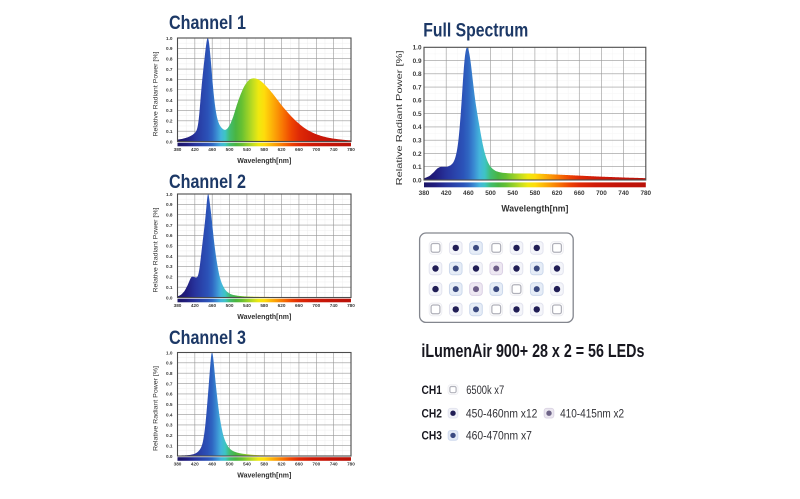 This screenshot has height=499, width=800. What do you see at coordinates (207, 182) in the screenshot?
I see `svg-text: Channel 2` at bounding box center [207, 182].